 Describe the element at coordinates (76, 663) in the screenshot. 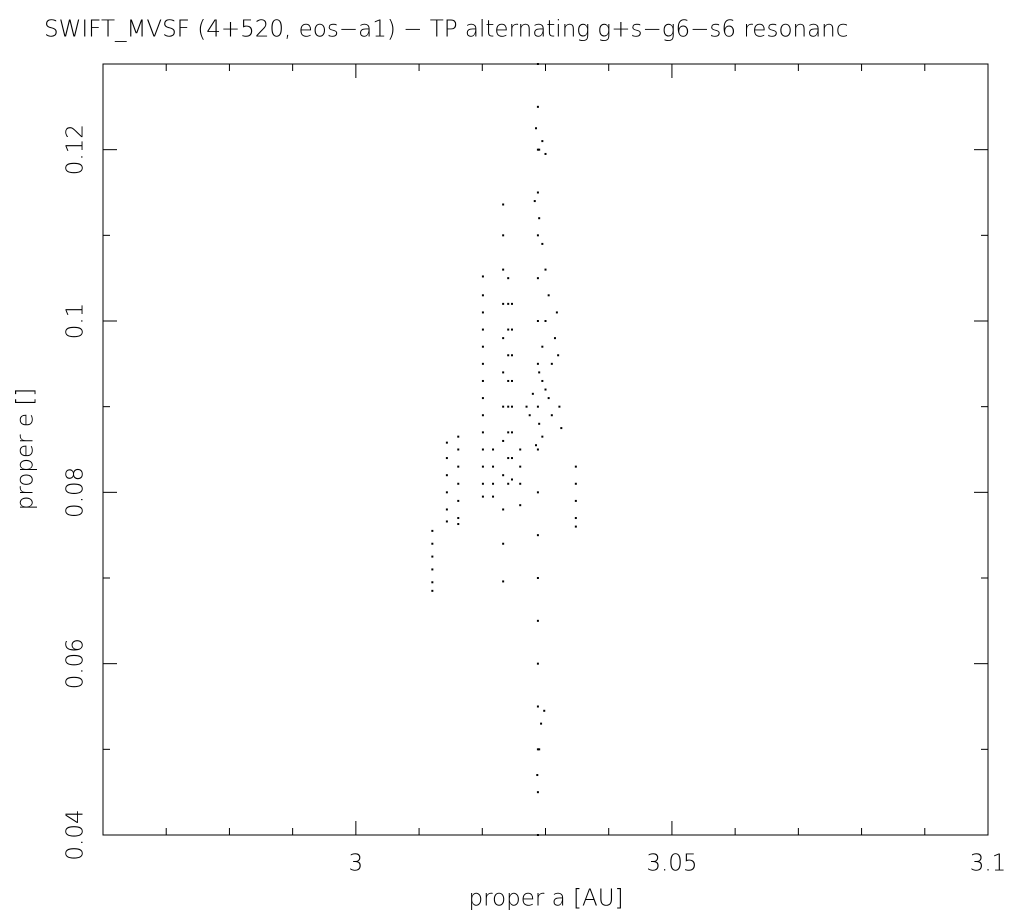

I see `y-tick-label: 0.06` at that location.